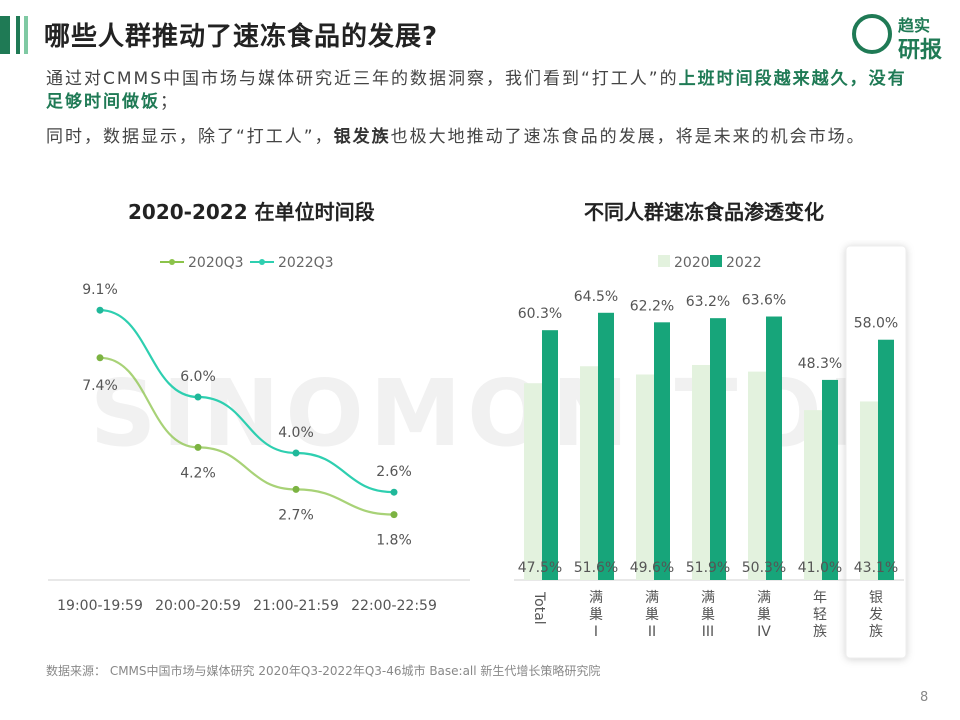 Image resolution: width=960 pixels, height=720 pixels. Describe the element at coordinates (876, 324) in the screenshot. I see `bar-data-label-2022: 58.0%` at that location.